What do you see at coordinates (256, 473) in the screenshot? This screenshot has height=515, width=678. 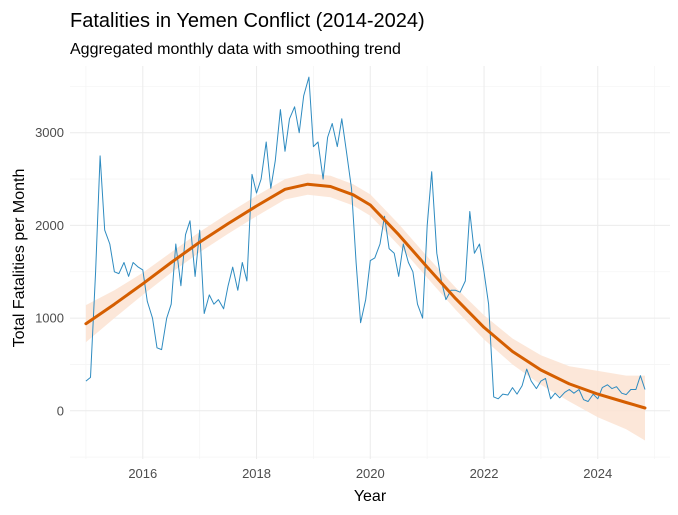 I see `x-tick-label: 2018` at bounding box center [256, 473].